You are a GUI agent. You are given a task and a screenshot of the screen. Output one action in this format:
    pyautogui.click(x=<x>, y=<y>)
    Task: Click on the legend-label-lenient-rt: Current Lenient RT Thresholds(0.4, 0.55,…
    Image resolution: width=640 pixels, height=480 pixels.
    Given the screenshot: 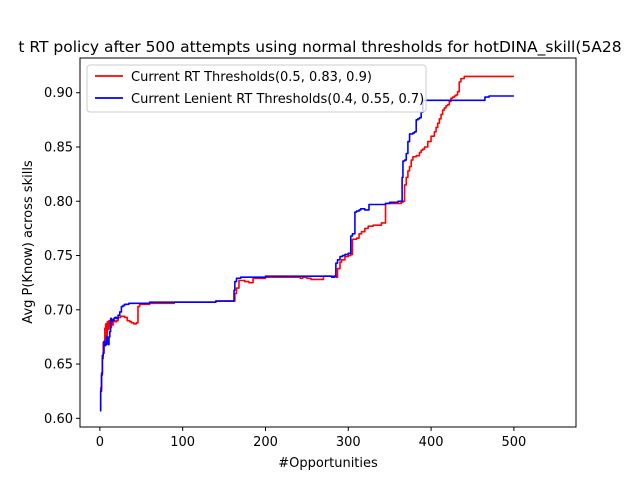 What is the action you would take?
    pyautogui.click(x=277, y=99)
    